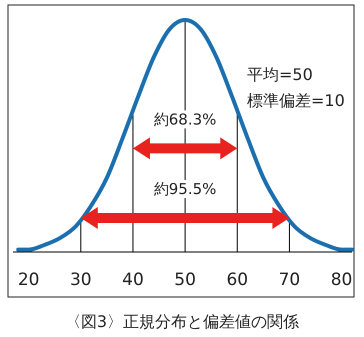 Image resolution: width=364 pixels, height=337 pixels. What do you see at coordinates (81, 280) in the screenshot?
I see `x-tick-label: 30` at bounding box center [81, 280].